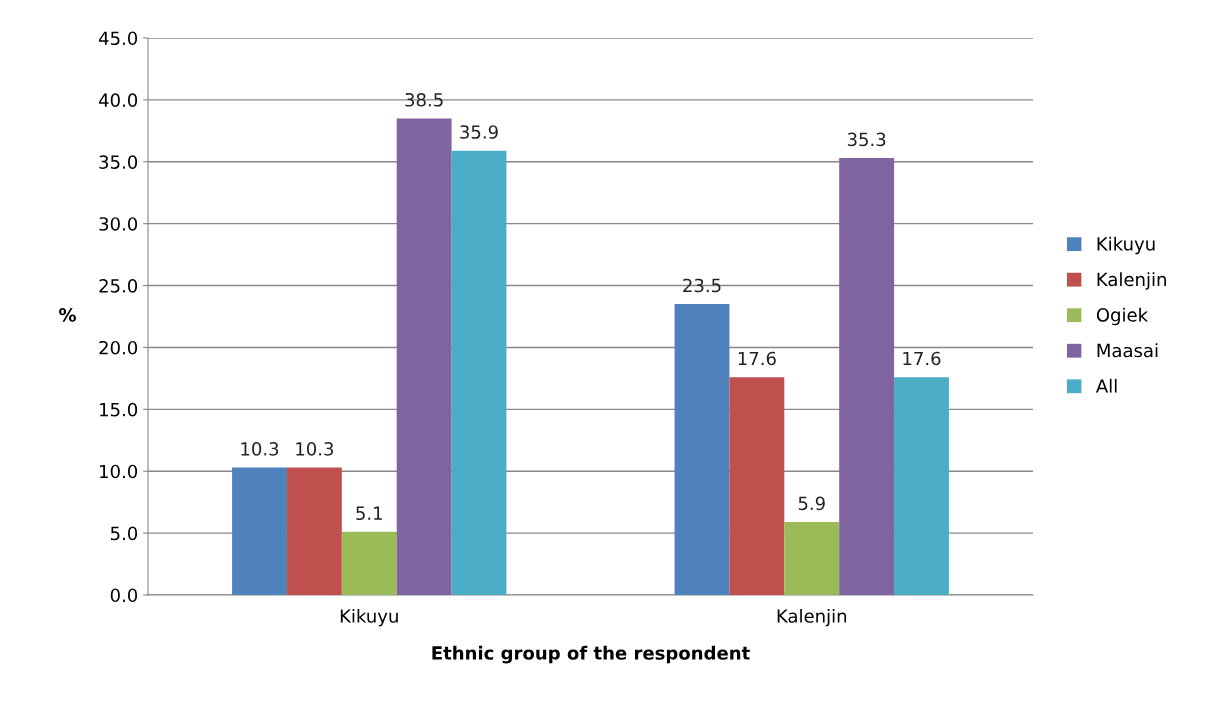 This screenshot has height=711, width=1209. What do you see at coordinates (1126, 245) in the screenshot?
I see `legend-label: Kikuyu` at bounding box center [1126, 245].